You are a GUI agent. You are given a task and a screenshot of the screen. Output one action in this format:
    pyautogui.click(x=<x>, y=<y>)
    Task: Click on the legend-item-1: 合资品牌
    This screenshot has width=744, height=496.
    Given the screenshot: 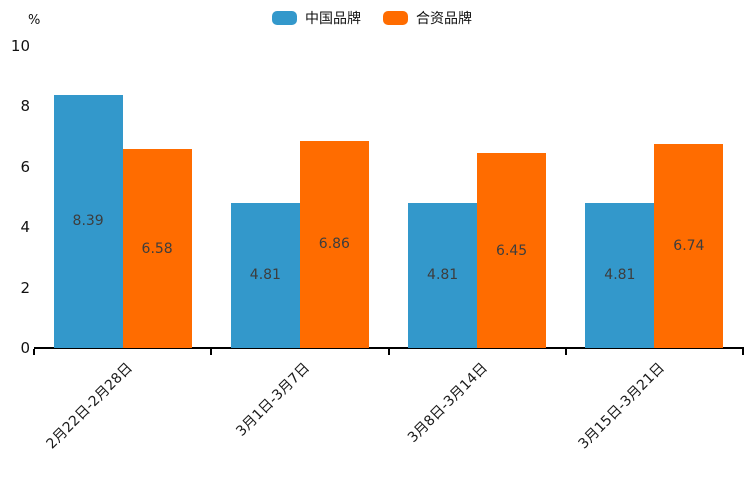 What is the action you would take?
    pyautogui.click(x=427, y=18)
    